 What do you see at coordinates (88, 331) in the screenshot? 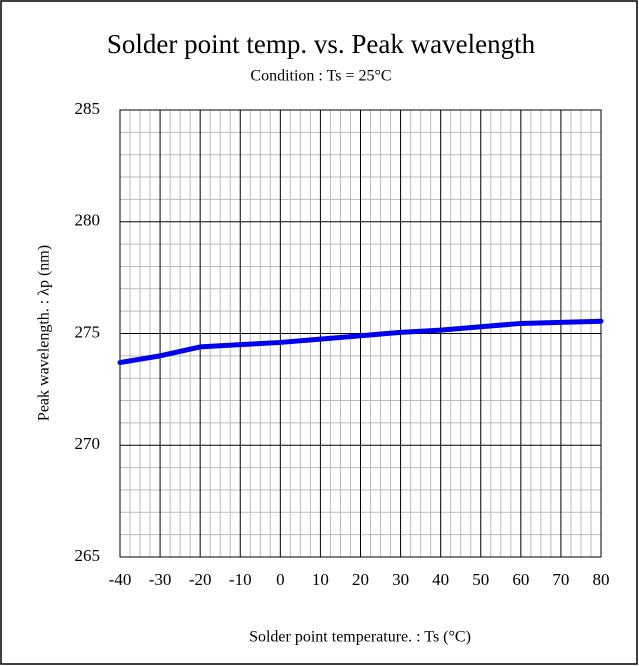
I see `y-tick-label: 275` at bounding box center [88, 331].